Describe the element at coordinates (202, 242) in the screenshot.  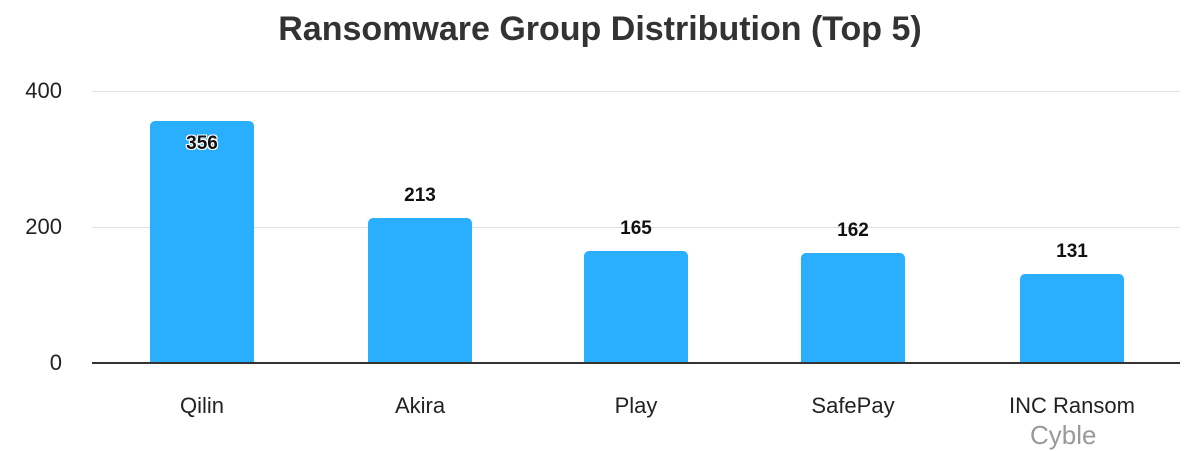
I see `bar-qilin` at that location.